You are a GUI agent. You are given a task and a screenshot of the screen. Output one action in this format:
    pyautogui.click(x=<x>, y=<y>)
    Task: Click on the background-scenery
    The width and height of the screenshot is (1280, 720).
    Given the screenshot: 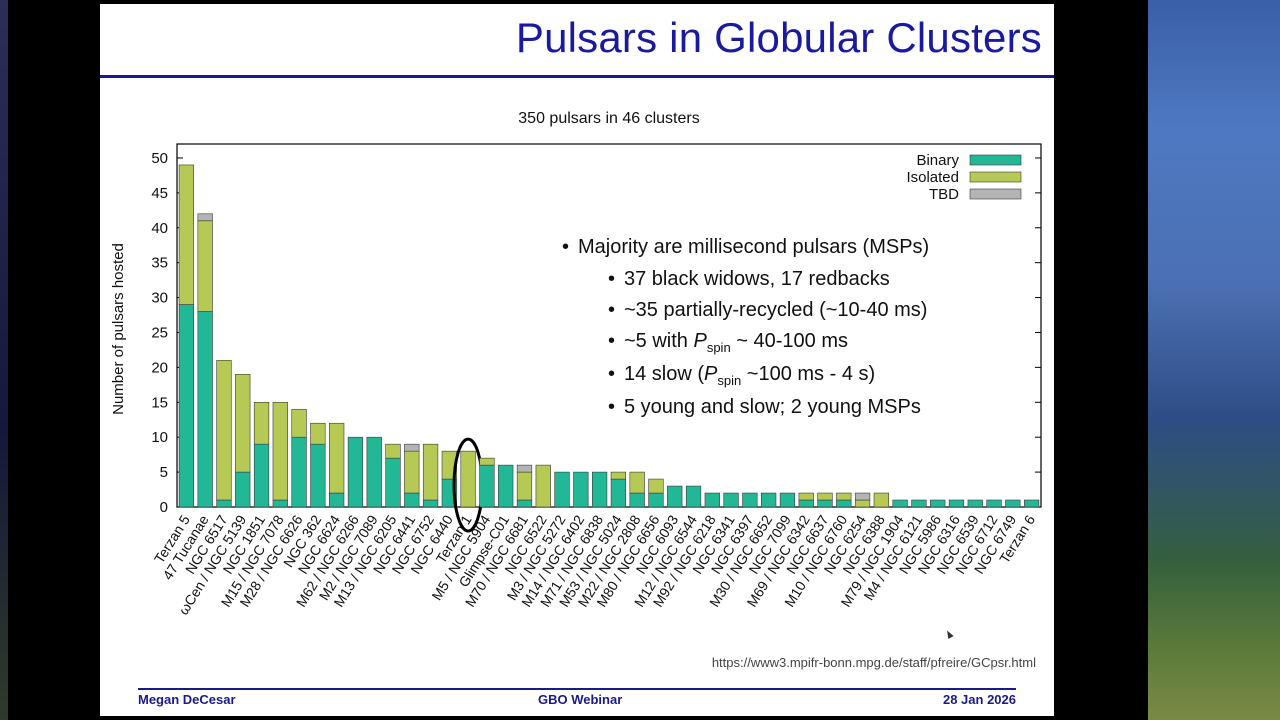 What is the action you would take?
    pyautogui.click(x=1214, y=360)
    